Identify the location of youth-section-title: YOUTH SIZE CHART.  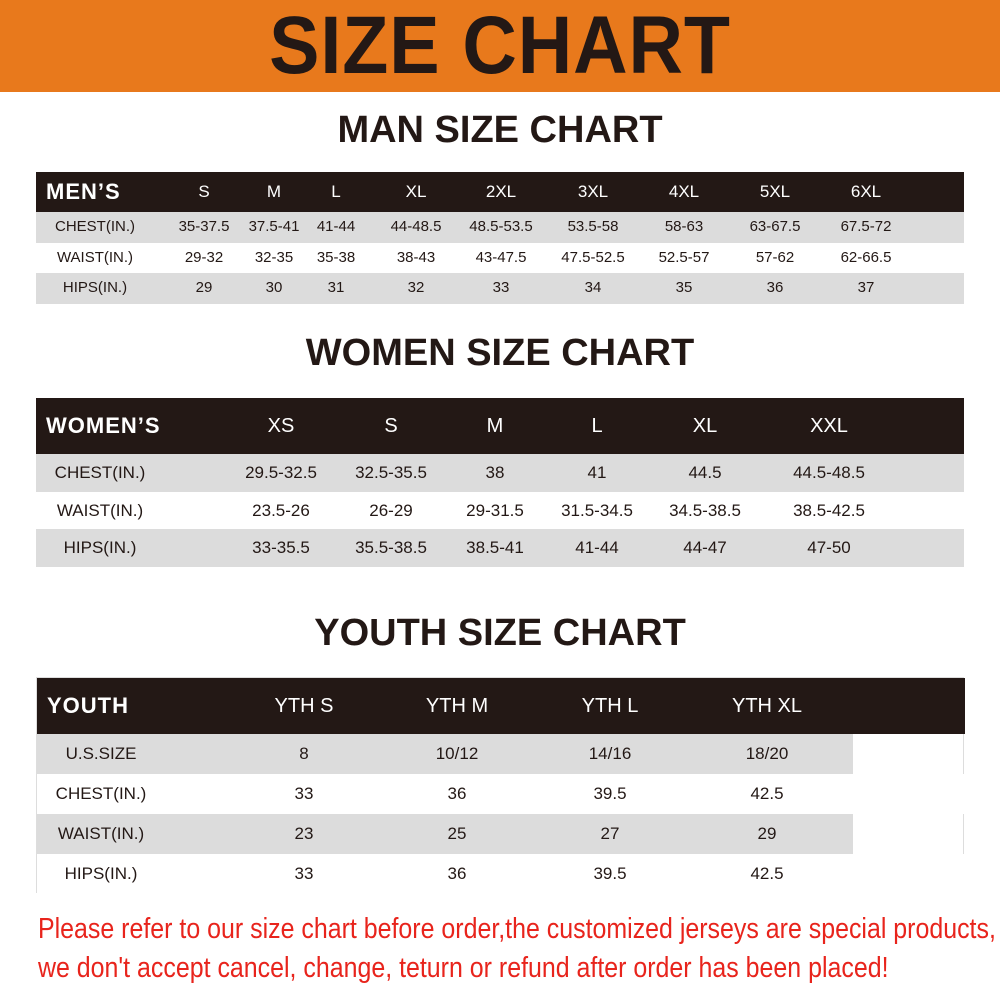
(500, 633).